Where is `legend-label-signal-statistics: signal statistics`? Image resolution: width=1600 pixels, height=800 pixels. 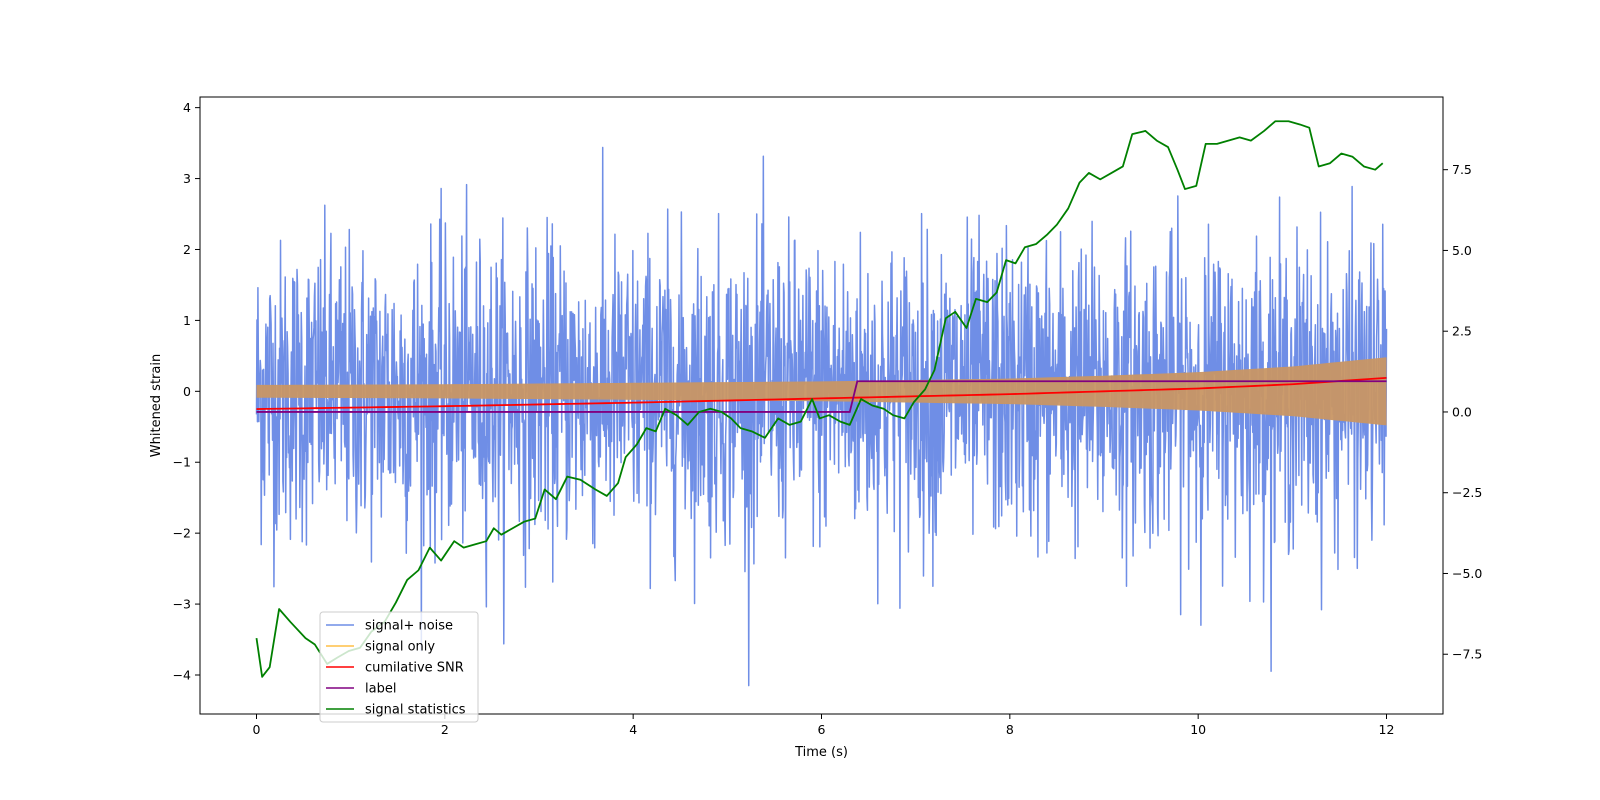 legend-label-signal-statistics: signal statistics is located at coordinates (415, 710).